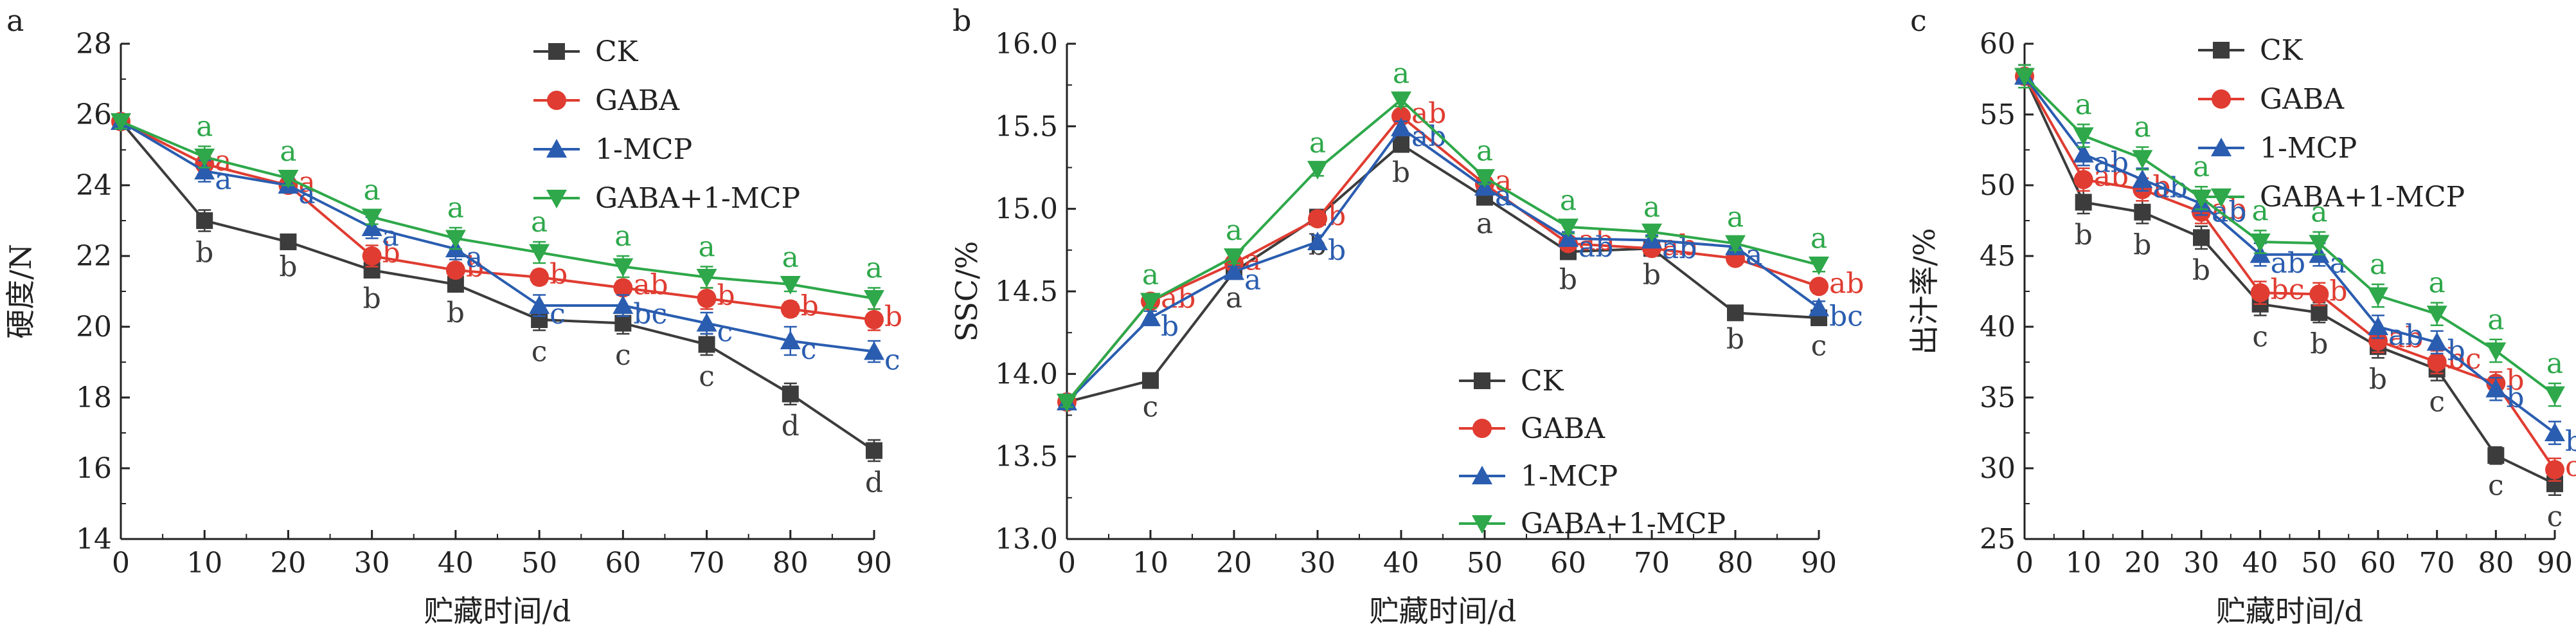  What do you see at coordinates (1998, 44) in the screenshot?
I see `y-tick-label: 60` at bounding box center [1998, 44].